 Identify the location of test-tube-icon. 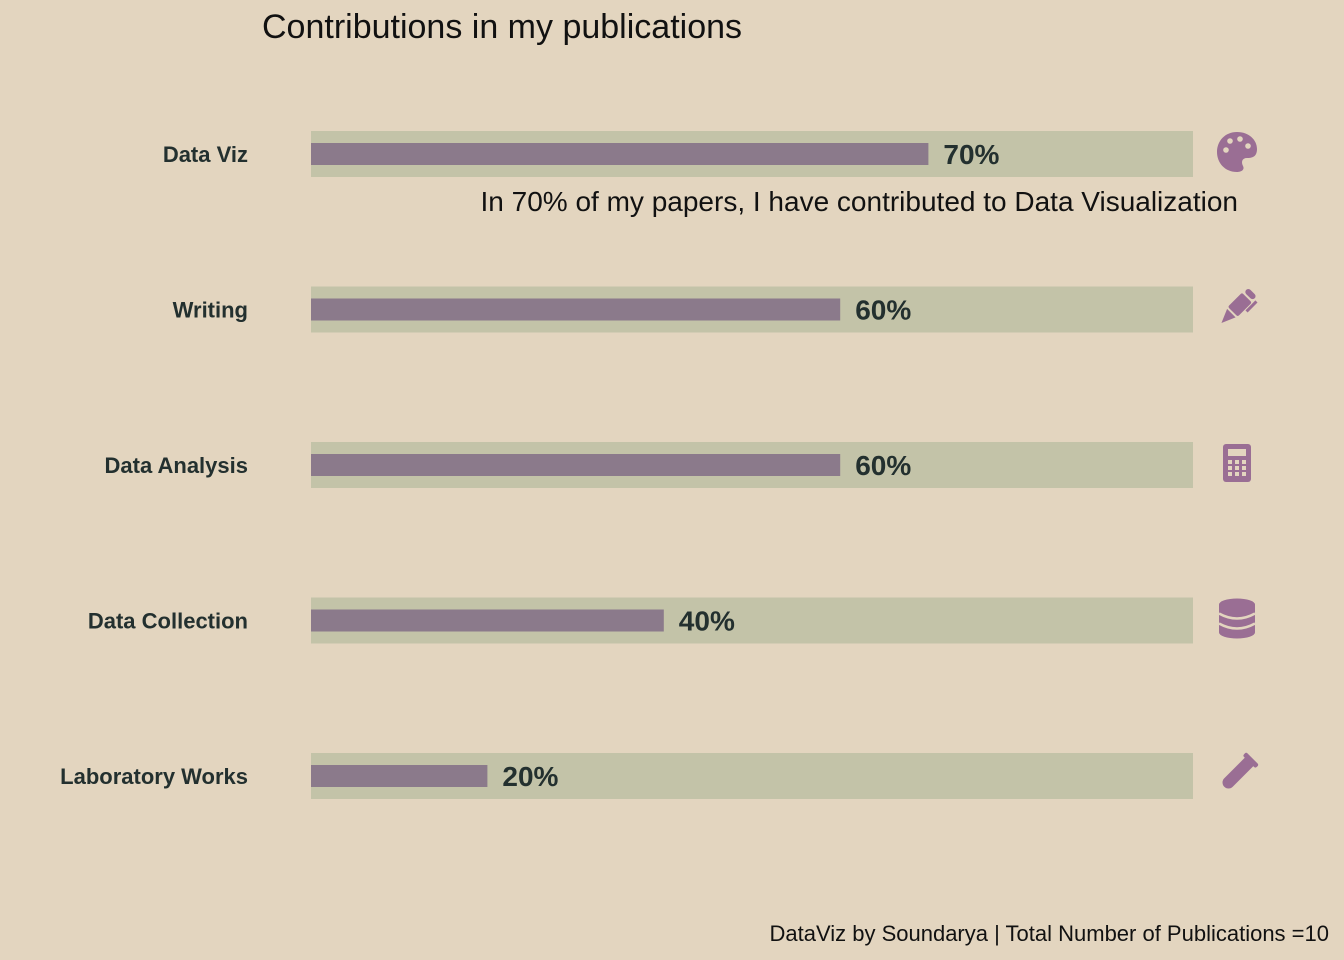
(1240, 770).